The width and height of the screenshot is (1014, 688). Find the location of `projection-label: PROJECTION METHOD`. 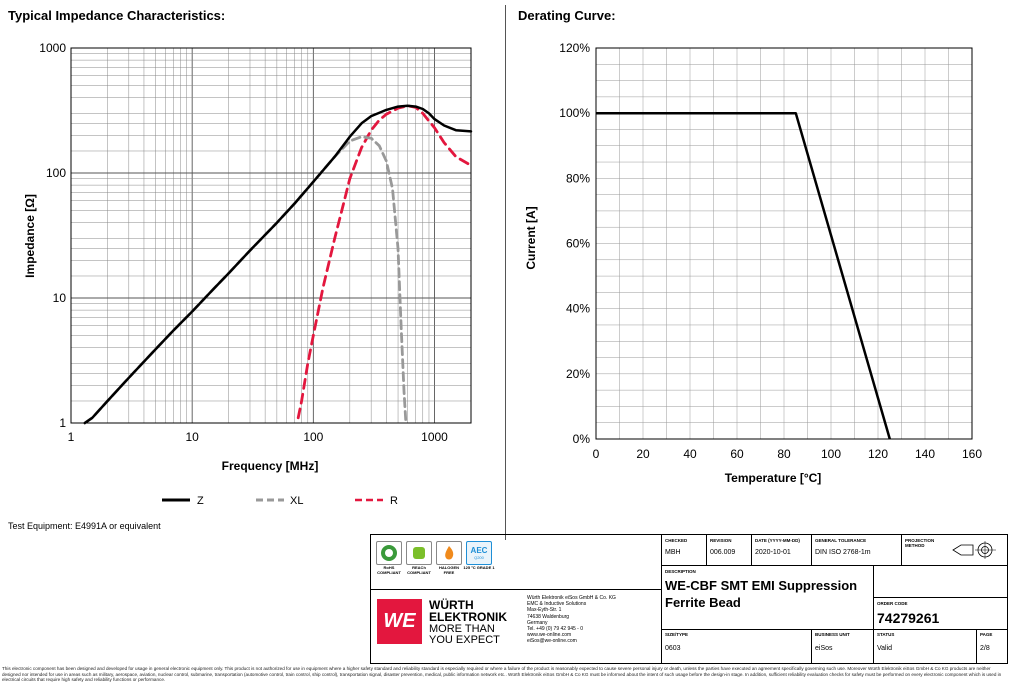

projection-label: PROJECTION METHOD is located at coordinates (920, 543).